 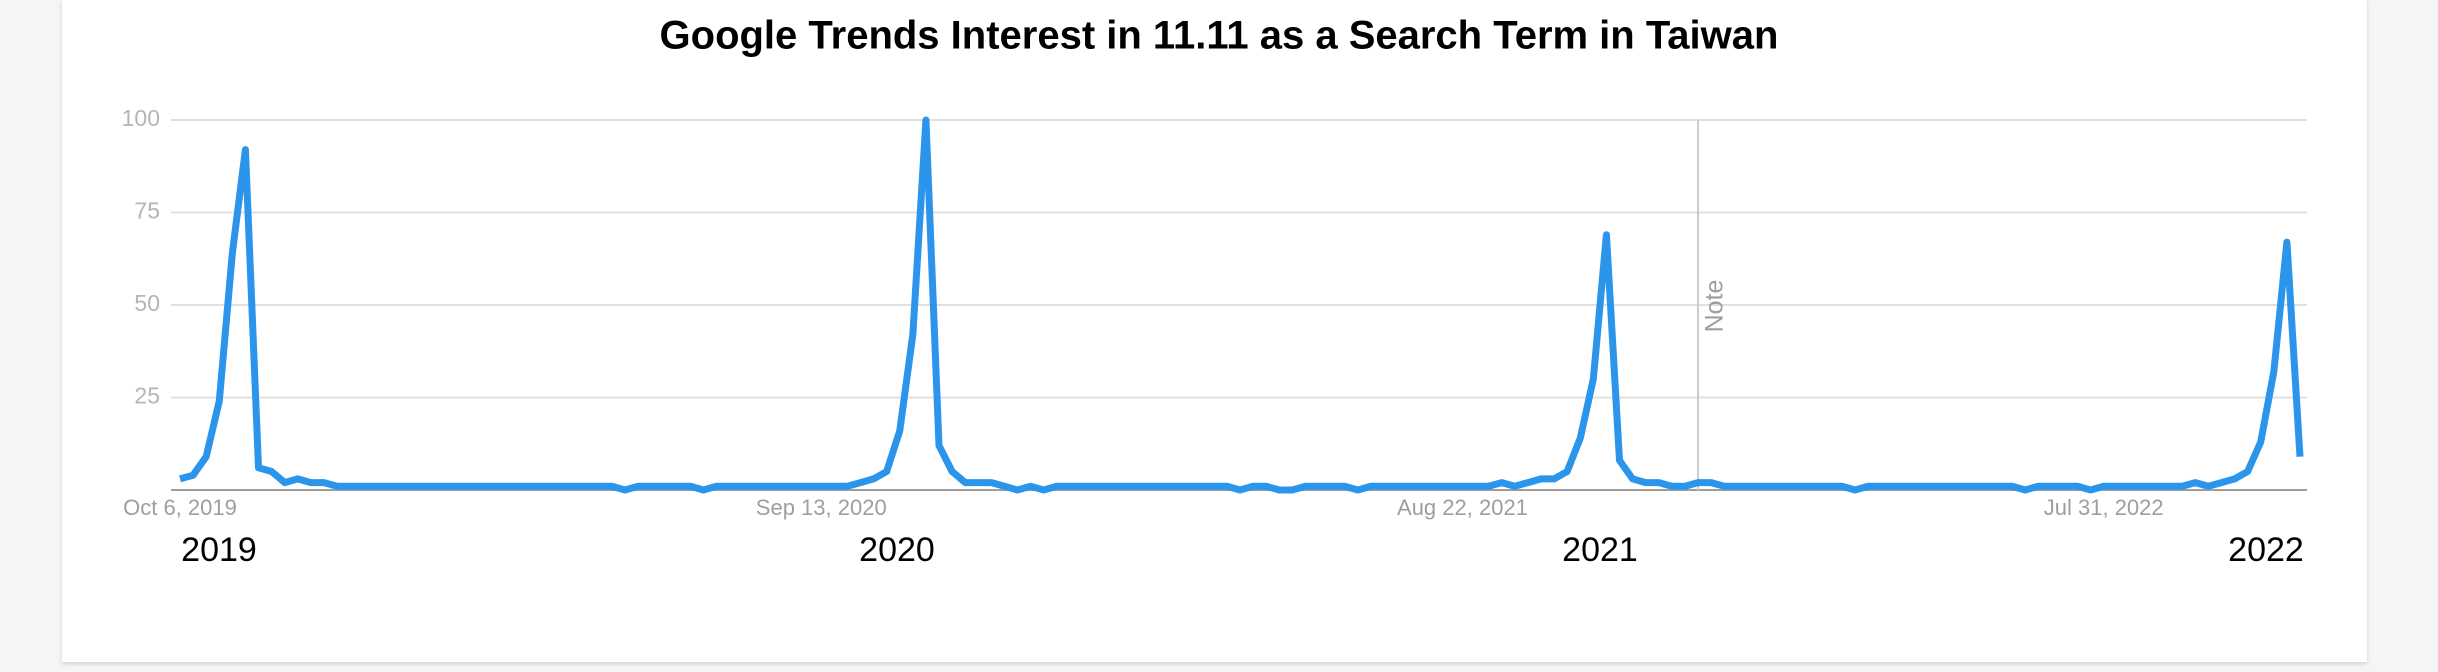 I want to click on y-tick-label: 25, so click(x=147, y=396).